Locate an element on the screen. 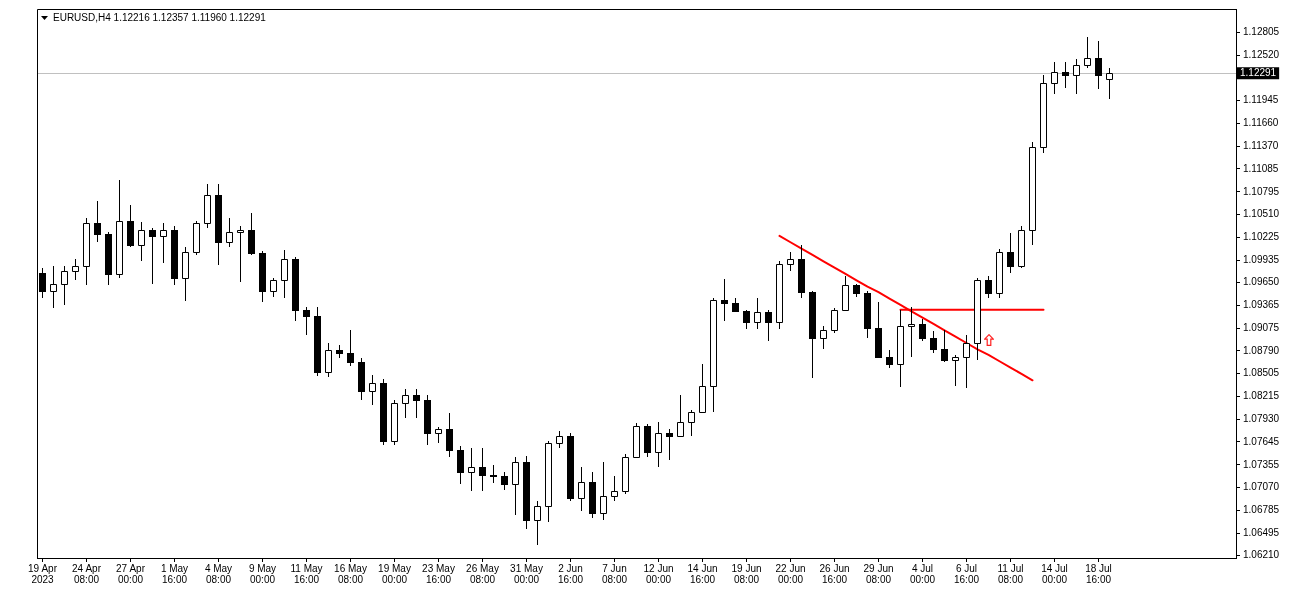 The image size is (1290, 590). x-tick-label: 9 May 00:00 is located at coordinates (262, 574).